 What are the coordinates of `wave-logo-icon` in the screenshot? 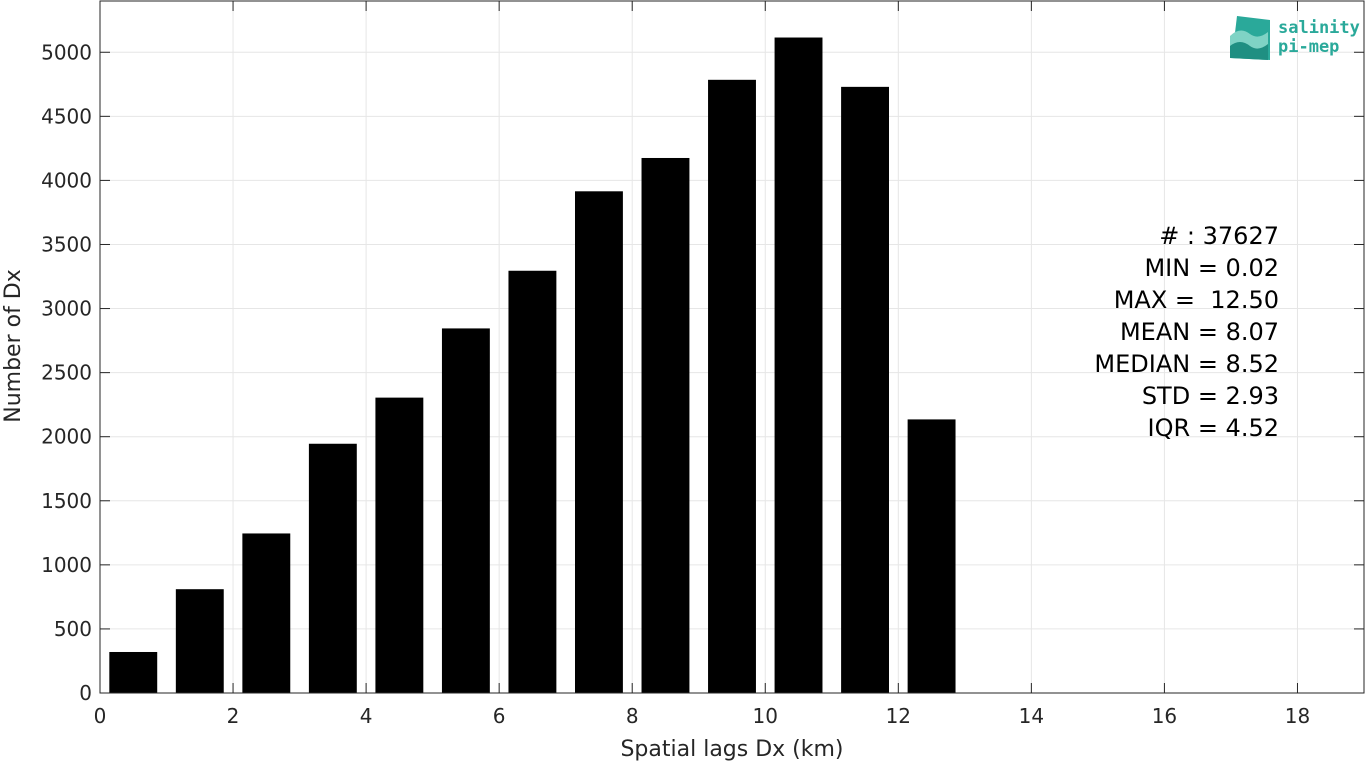 It's located at (1250, 38).